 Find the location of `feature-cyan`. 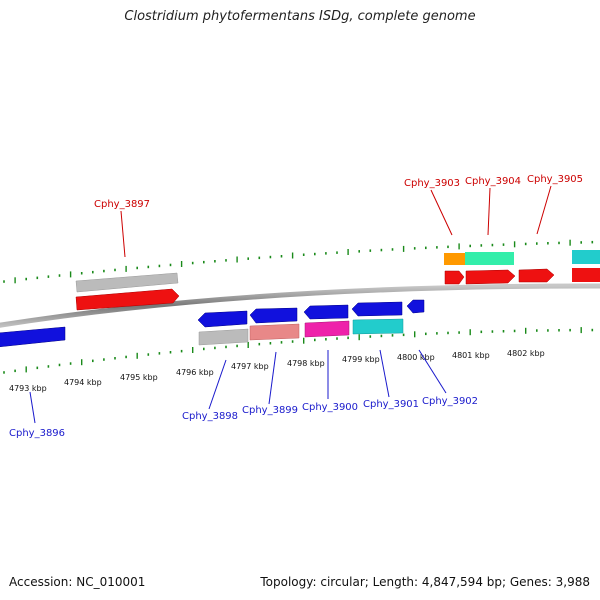

feature-cyan is located at coordinates (378, 326).